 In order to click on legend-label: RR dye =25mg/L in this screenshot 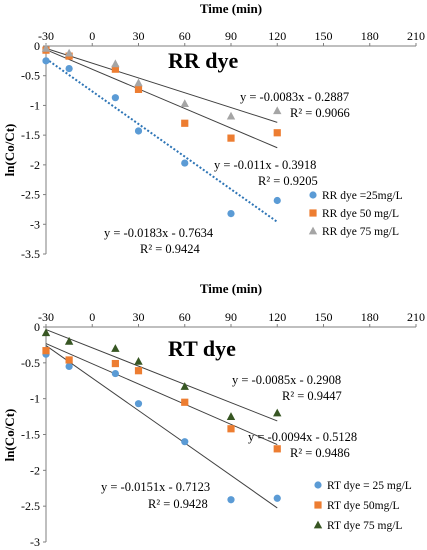, I will do `click(362, 196)`.